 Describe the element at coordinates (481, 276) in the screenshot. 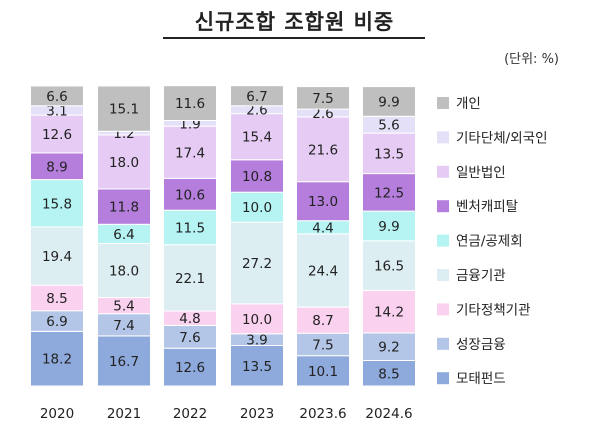

I see `legend-label: 금융기관` at that location.